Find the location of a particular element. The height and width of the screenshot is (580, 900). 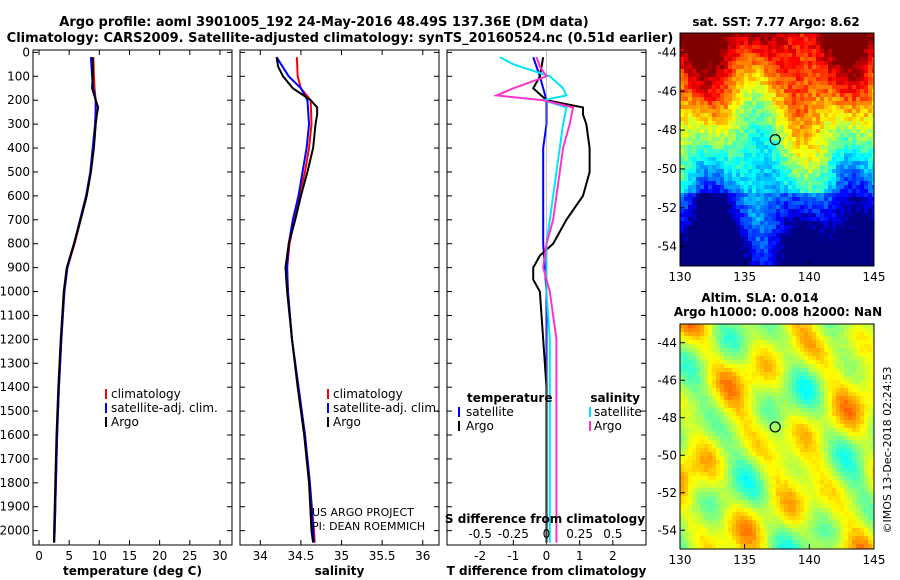

depth-tick-label: 1600 is located at coordinates (15, 435).